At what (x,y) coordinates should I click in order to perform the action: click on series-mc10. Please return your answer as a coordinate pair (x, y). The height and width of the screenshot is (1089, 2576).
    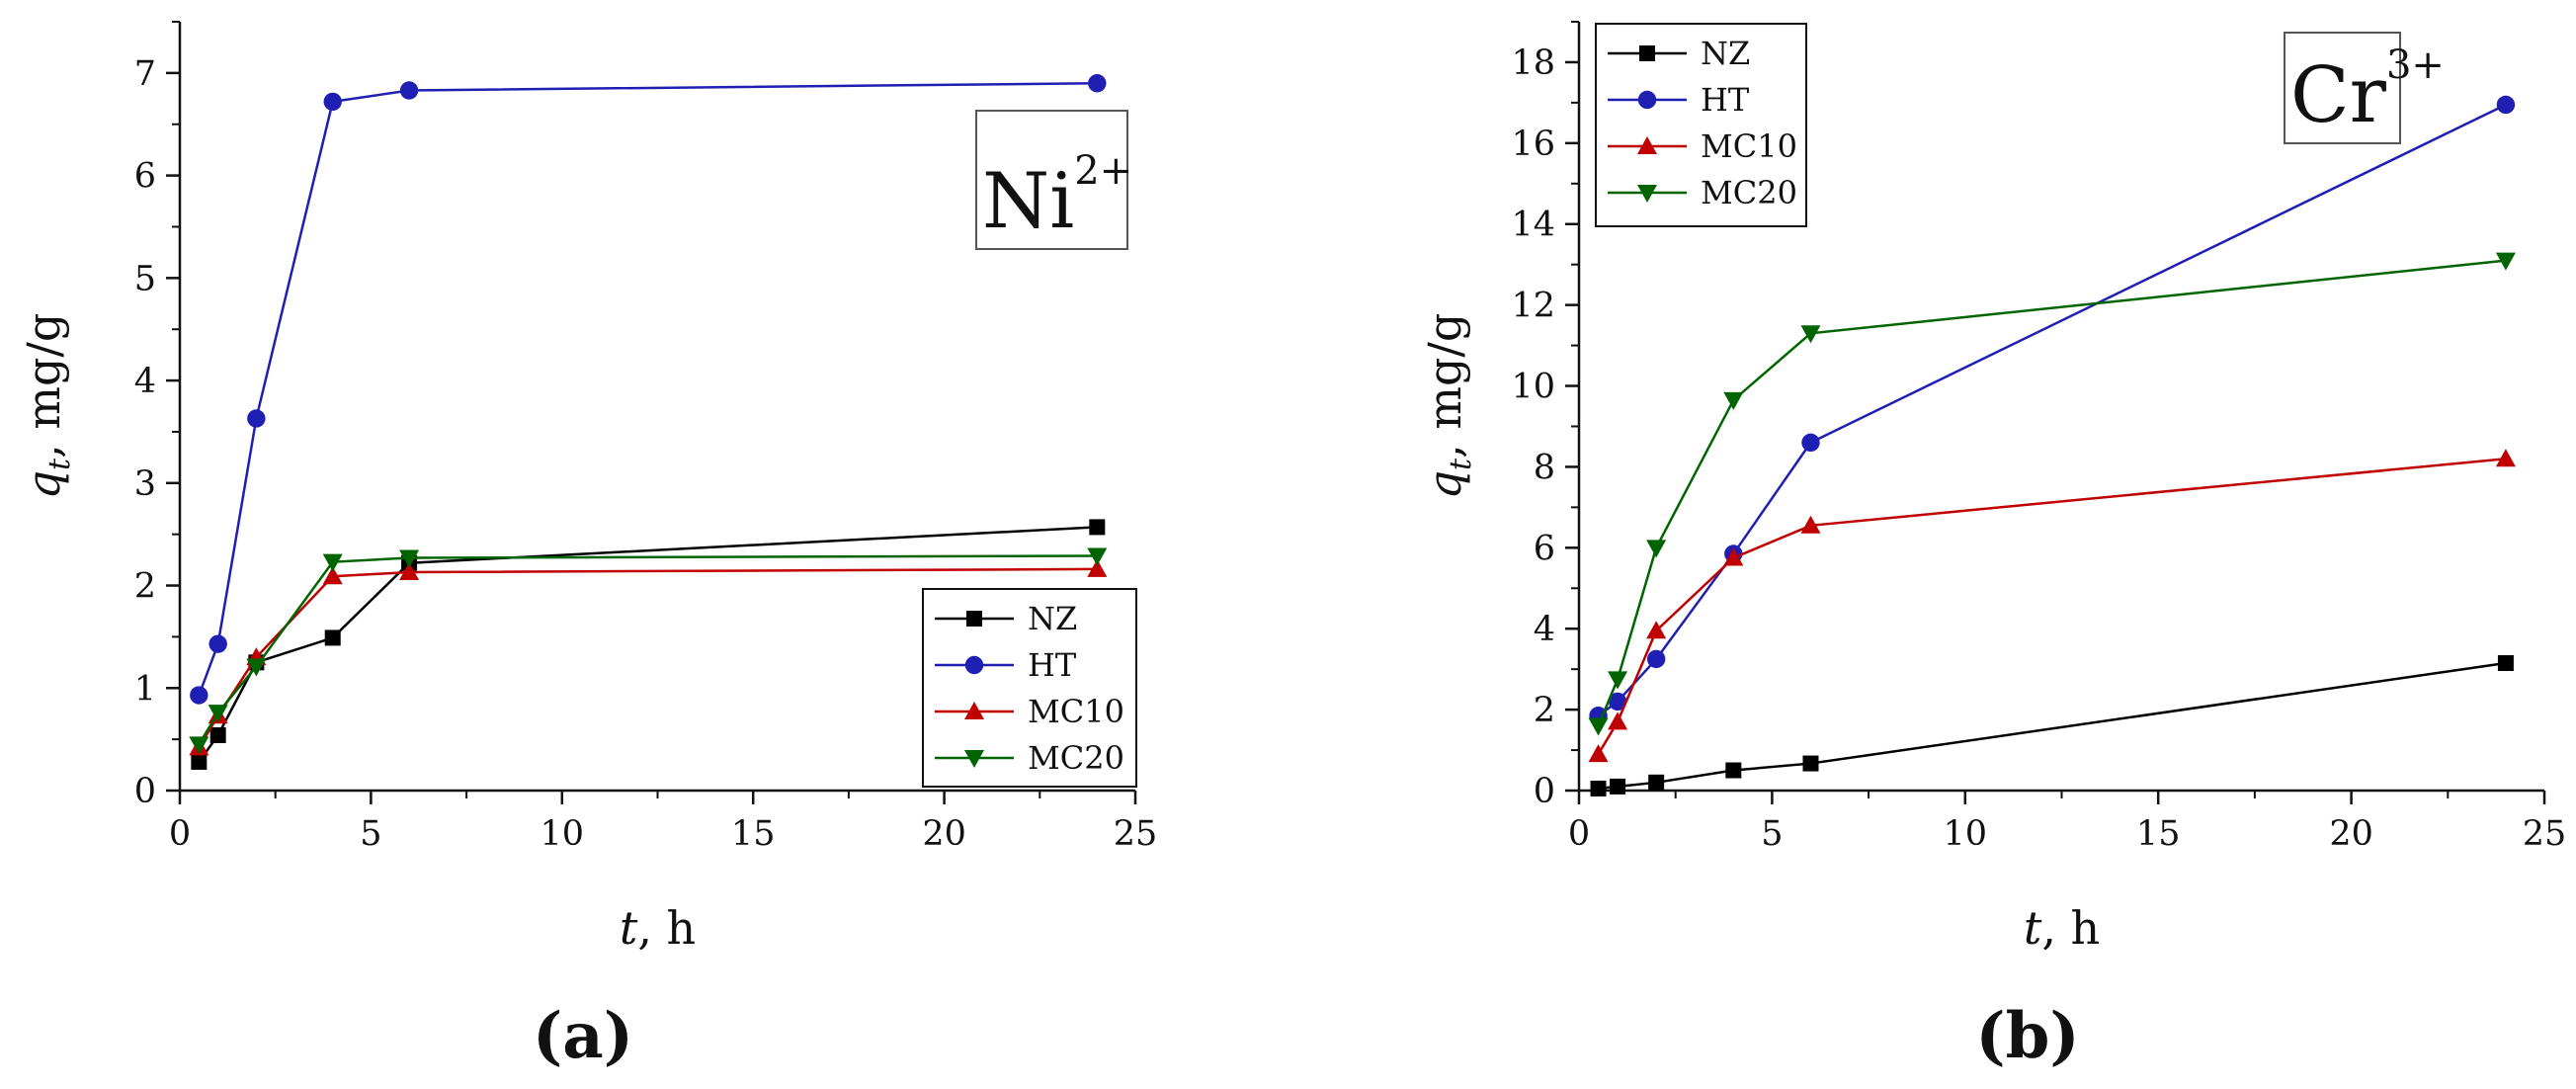
    Looking at the image, I should click on (2052, 606).